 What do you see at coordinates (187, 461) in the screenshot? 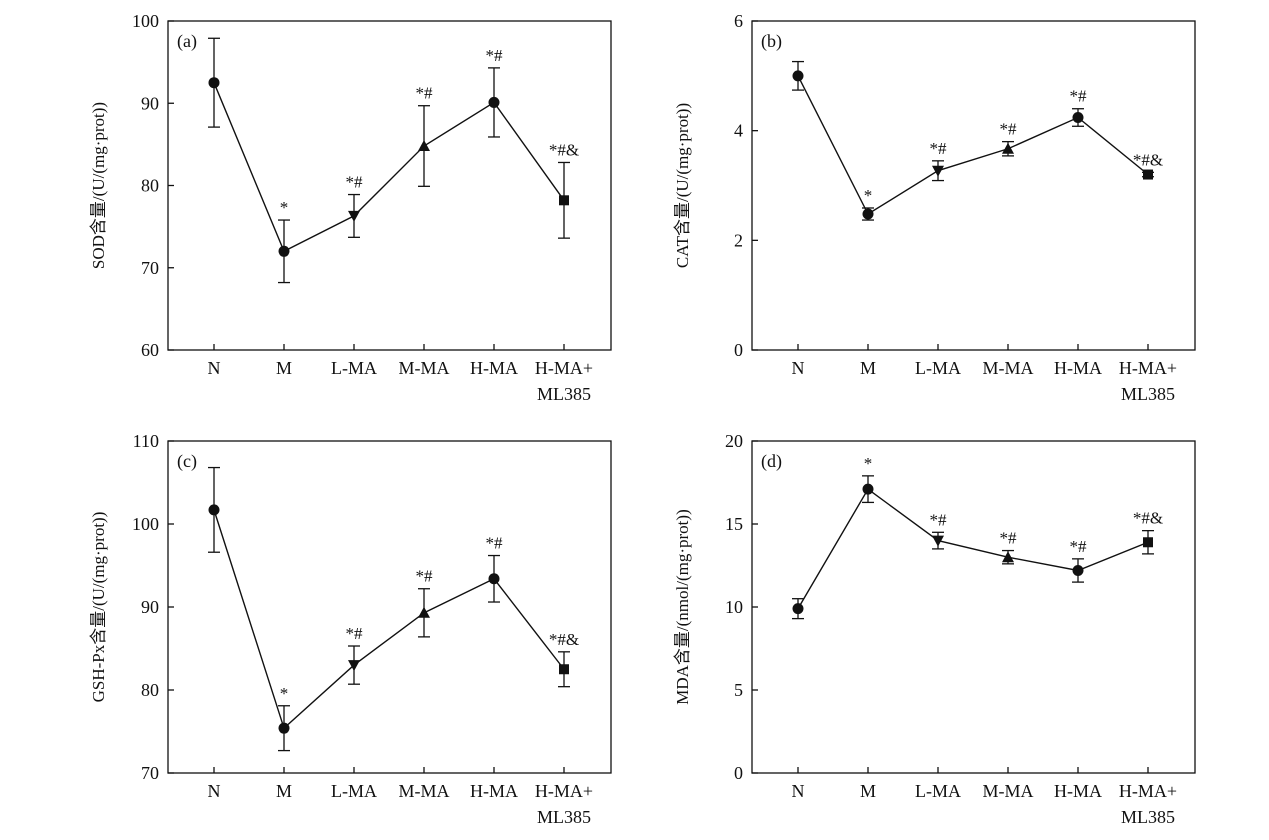
I see `panel-label: (c)` at bounding box center [187, 461].